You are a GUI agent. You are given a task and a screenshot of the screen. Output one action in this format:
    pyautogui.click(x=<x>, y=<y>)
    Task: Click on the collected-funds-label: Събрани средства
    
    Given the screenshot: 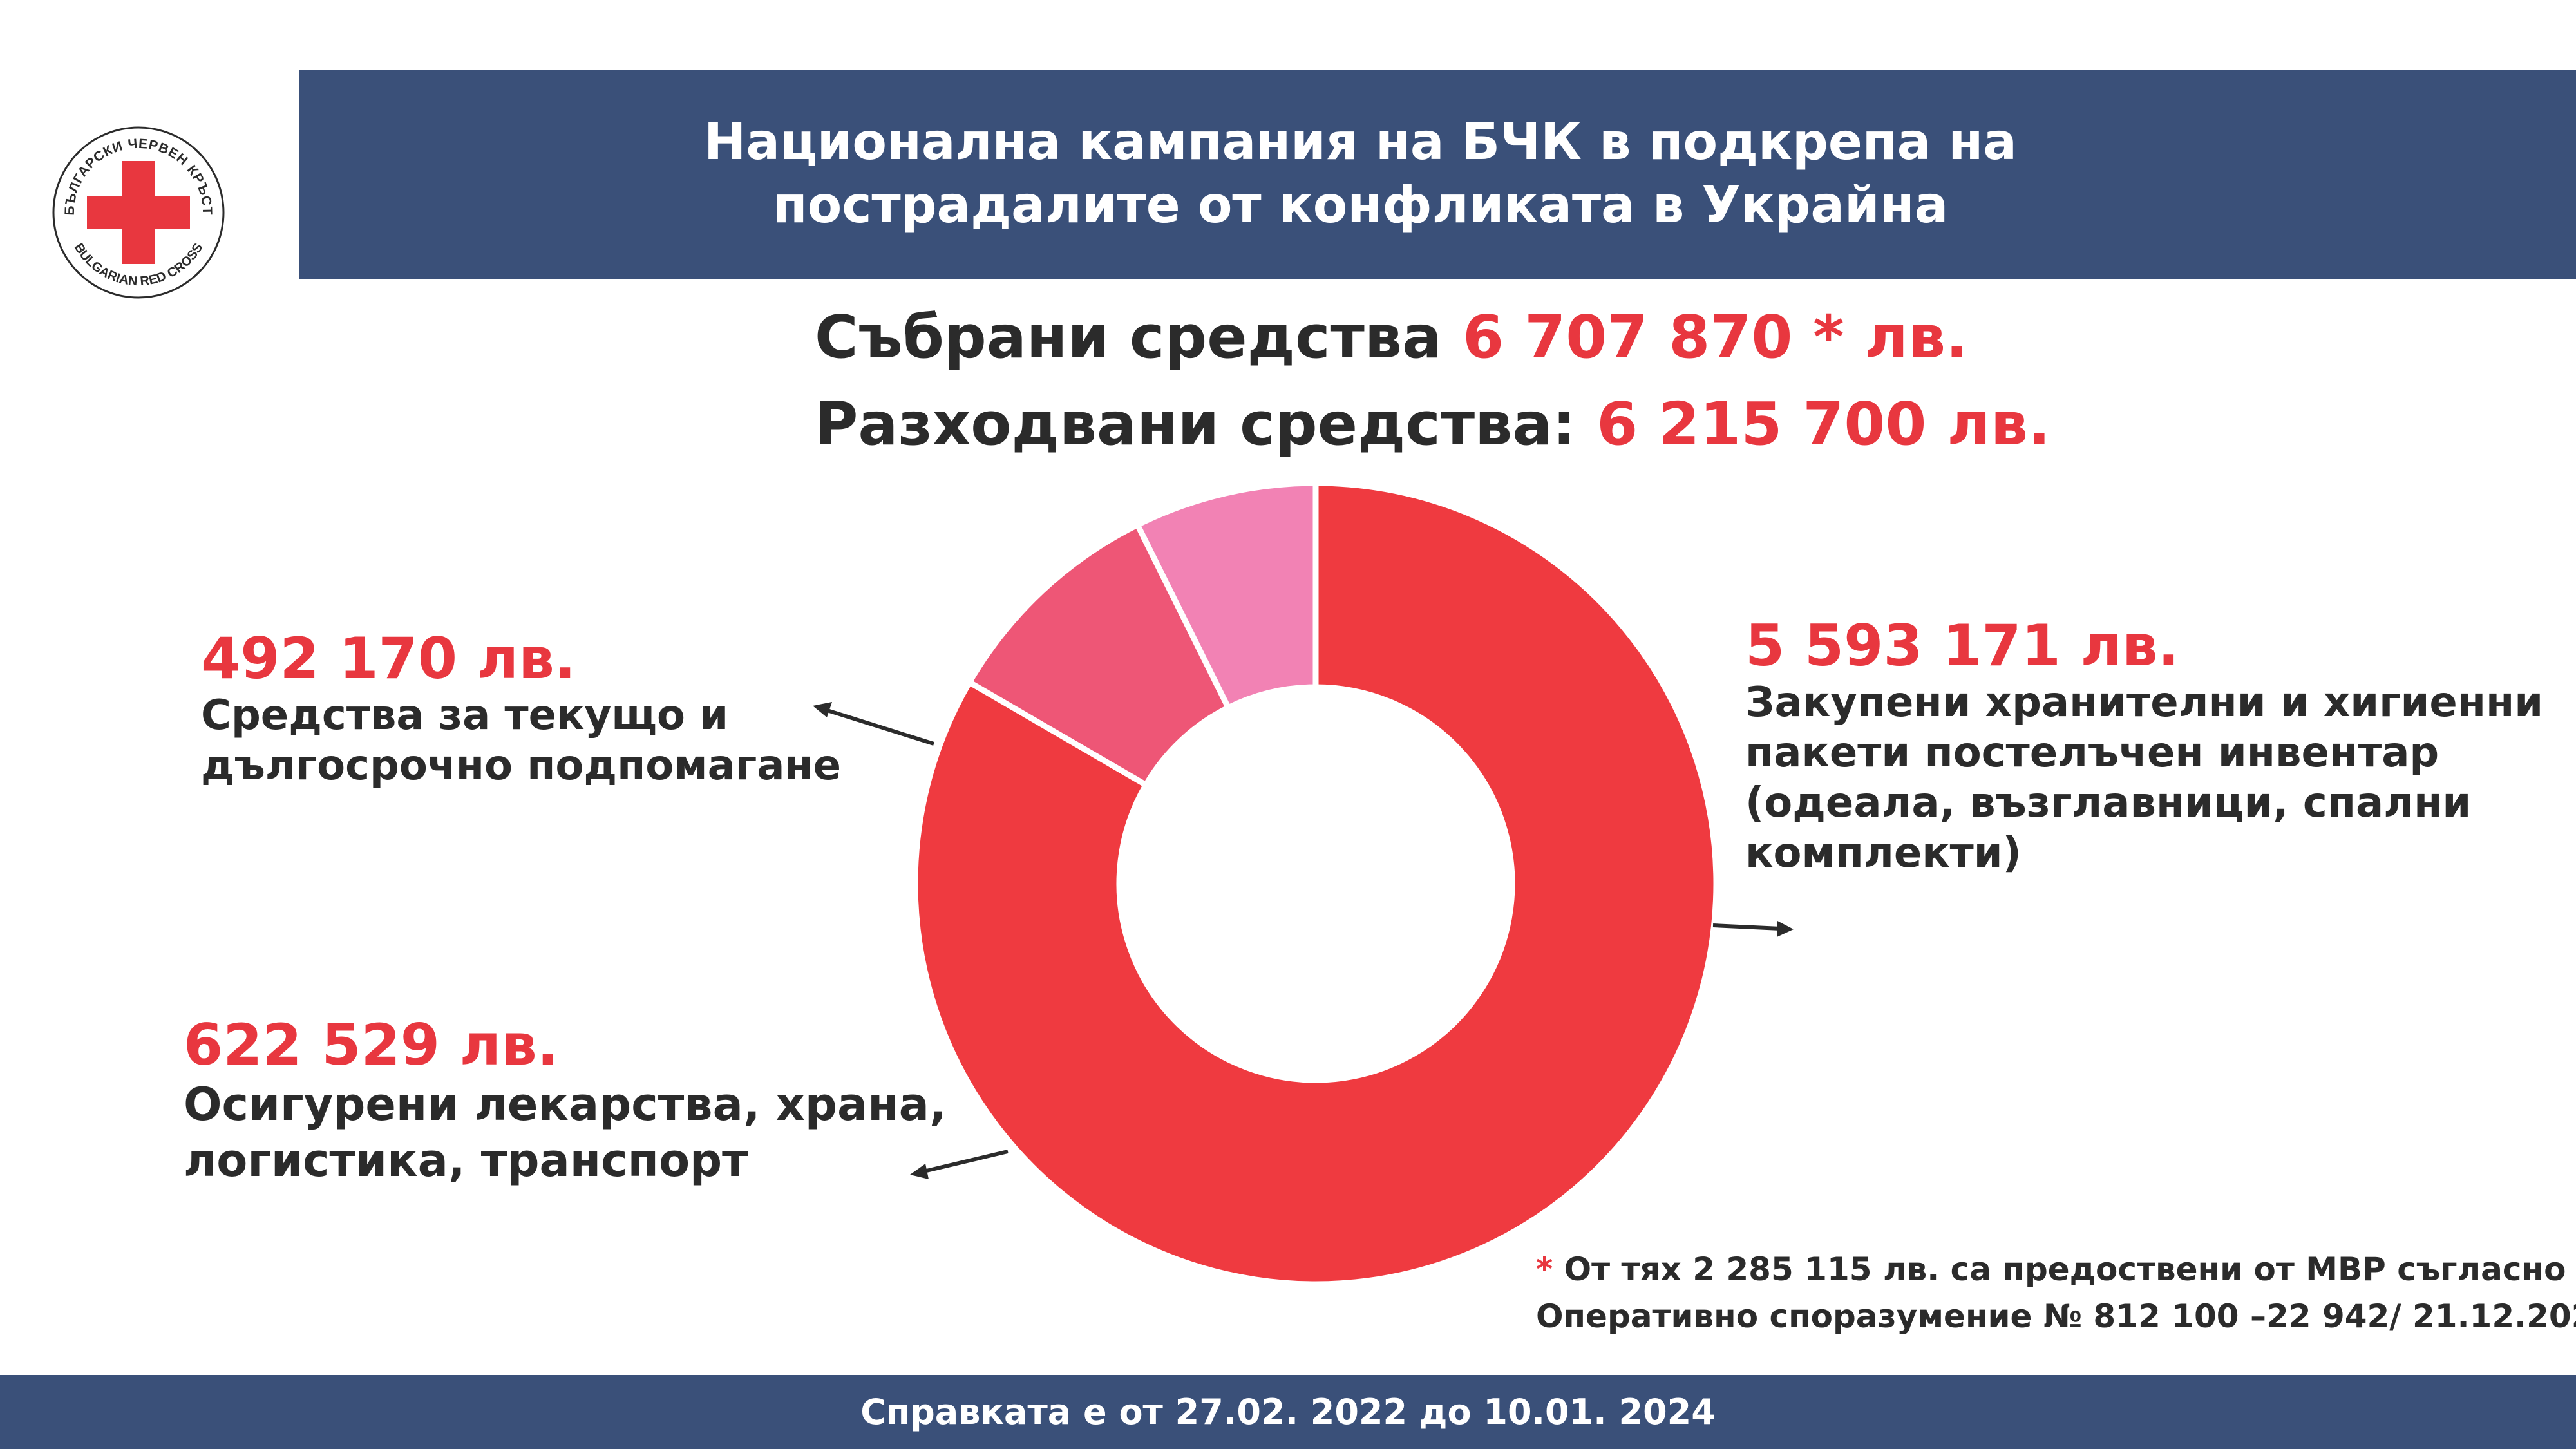 What is the action you would take?
    pyautogui.click(x=1129, y=337)
    